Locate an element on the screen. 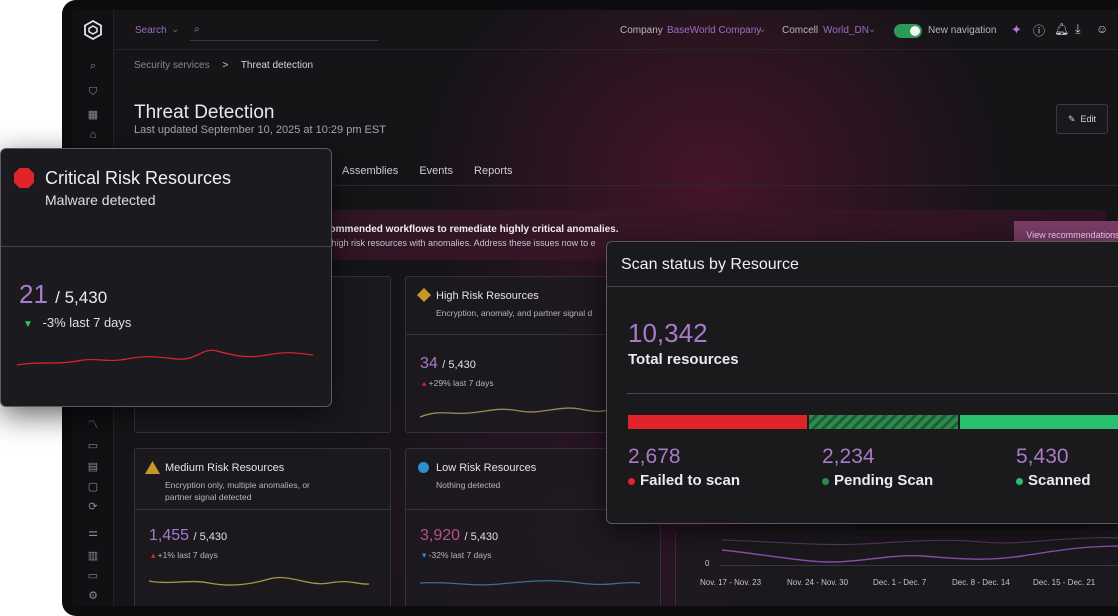  chart-baseline is located at coordinates (919, 565).